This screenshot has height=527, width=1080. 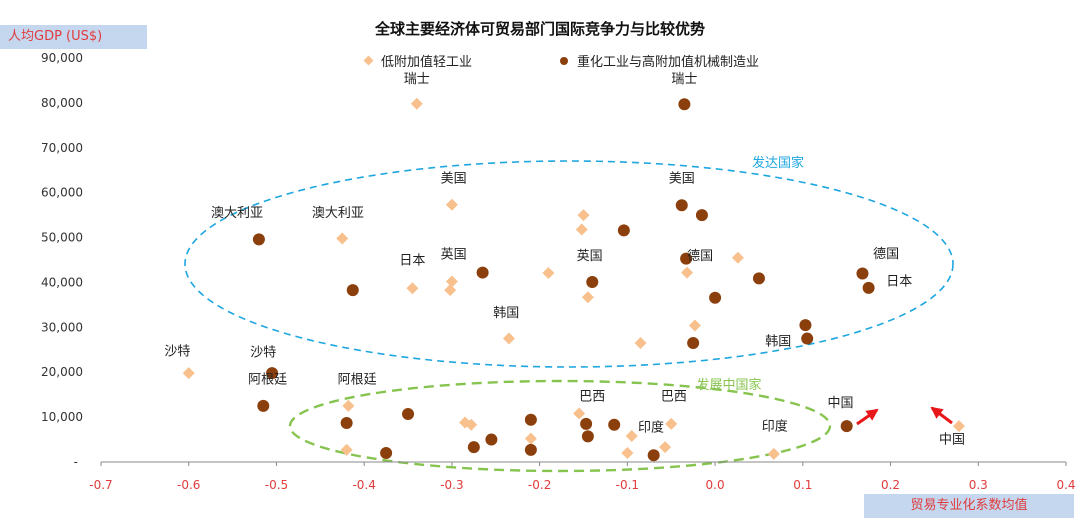 I want to click on legend-item-light-industry: 低附加值轻工业, so click(x=418, y=60).